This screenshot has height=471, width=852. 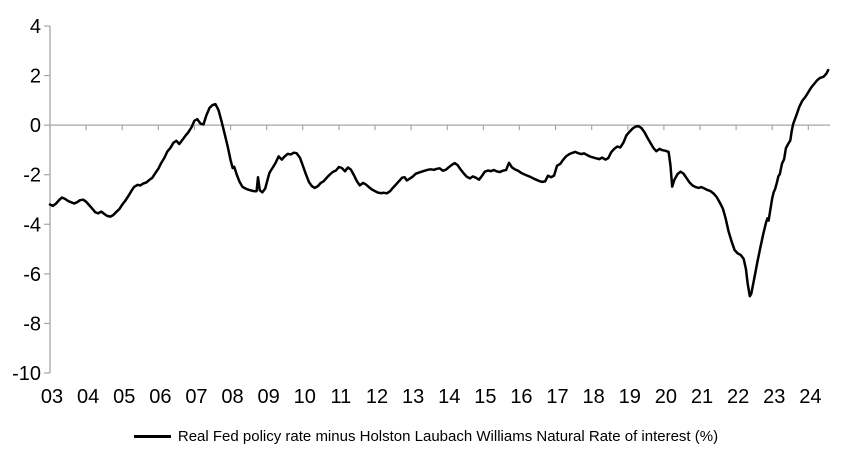 I want to click on y-axis-tick-label: 2, so click(x=35, y=77).